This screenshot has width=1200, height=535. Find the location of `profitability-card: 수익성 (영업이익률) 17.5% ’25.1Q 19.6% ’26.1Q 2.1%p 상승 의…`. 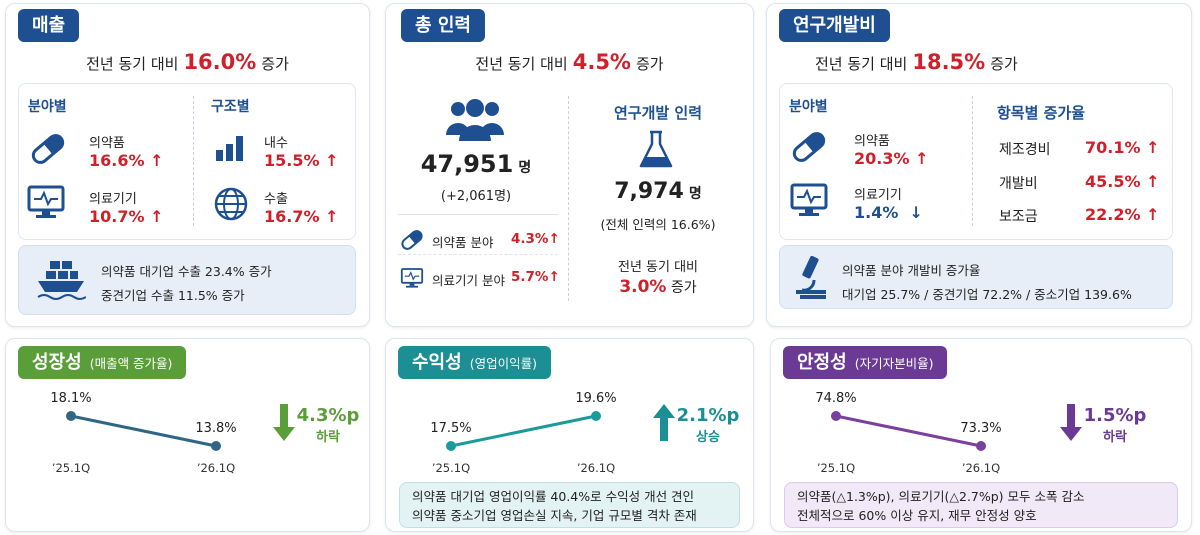

profitability-card: 수익성 (영업이익률) 17.5% ’25.1Q 19.6% ’26.1Q 2.1%p 상승 의… is located at coordinates (569, 435).